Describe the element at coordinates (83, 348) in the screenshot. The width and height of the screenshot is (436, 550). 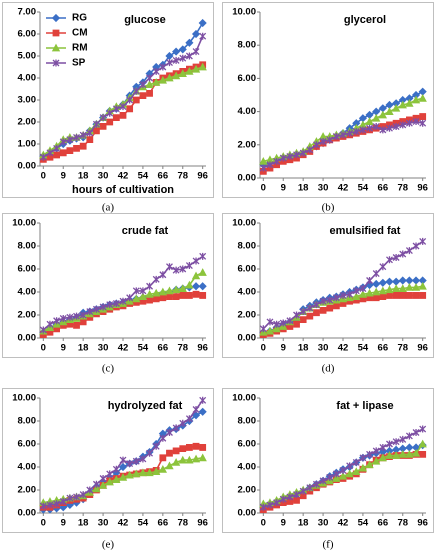
I see `x-tick-label: 18` at that location.